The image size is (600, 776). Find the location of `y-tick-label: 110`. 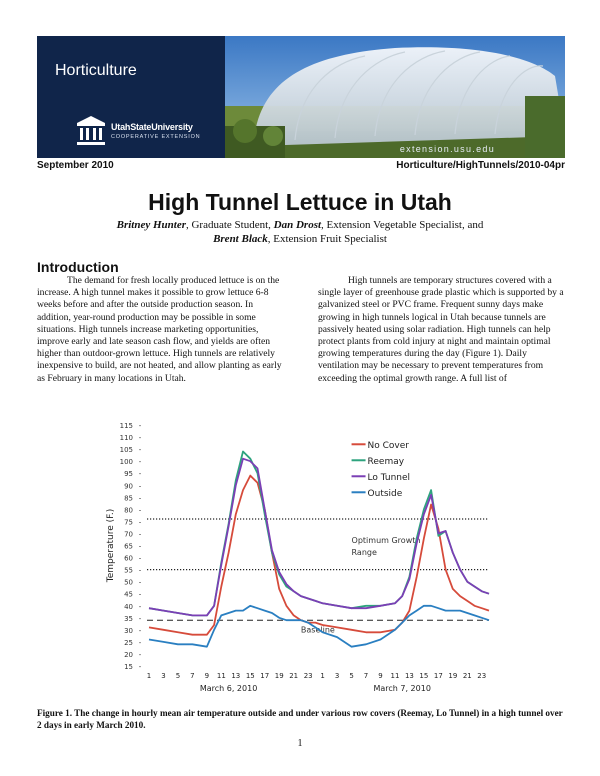

y-tick-label: 110 is located at coordinates (126, 438).